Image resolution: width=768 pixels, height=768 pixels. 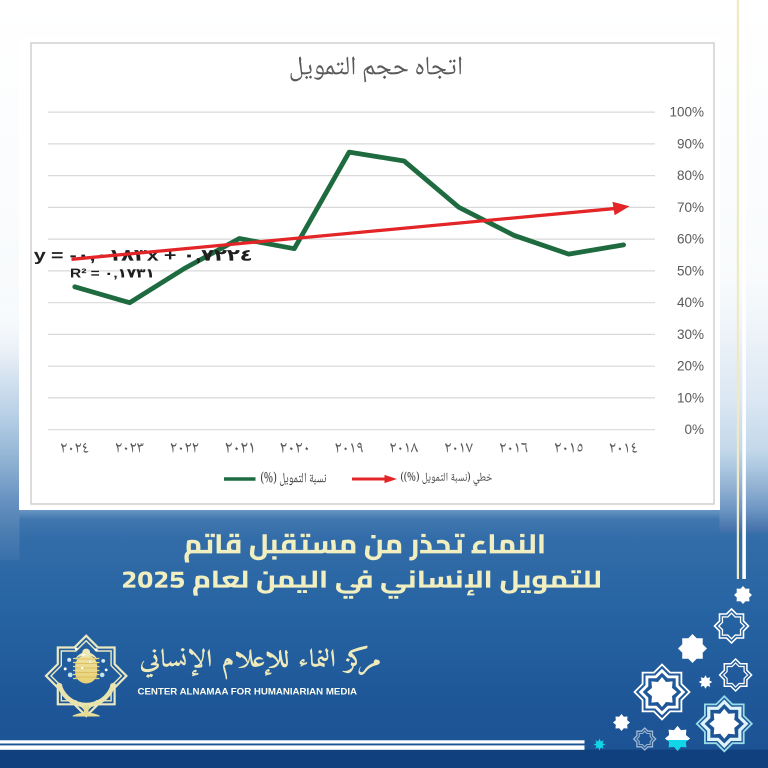 What do you see at coordinates (690, 175) in the screenshot?
I see `svg-text: 80%` at bounding box center [690, 175].